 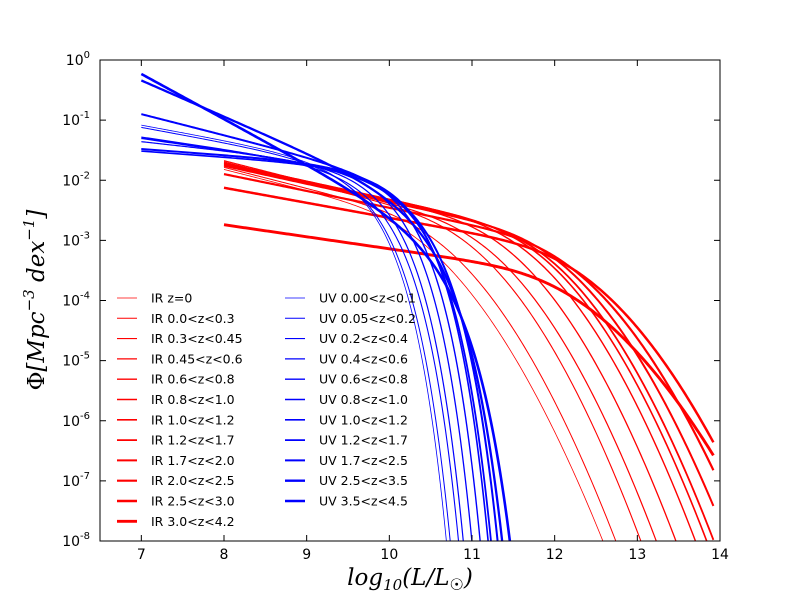 I want to click on uv-legend-label: UV 3.5<z<4.5, so click(x=363, y=501).